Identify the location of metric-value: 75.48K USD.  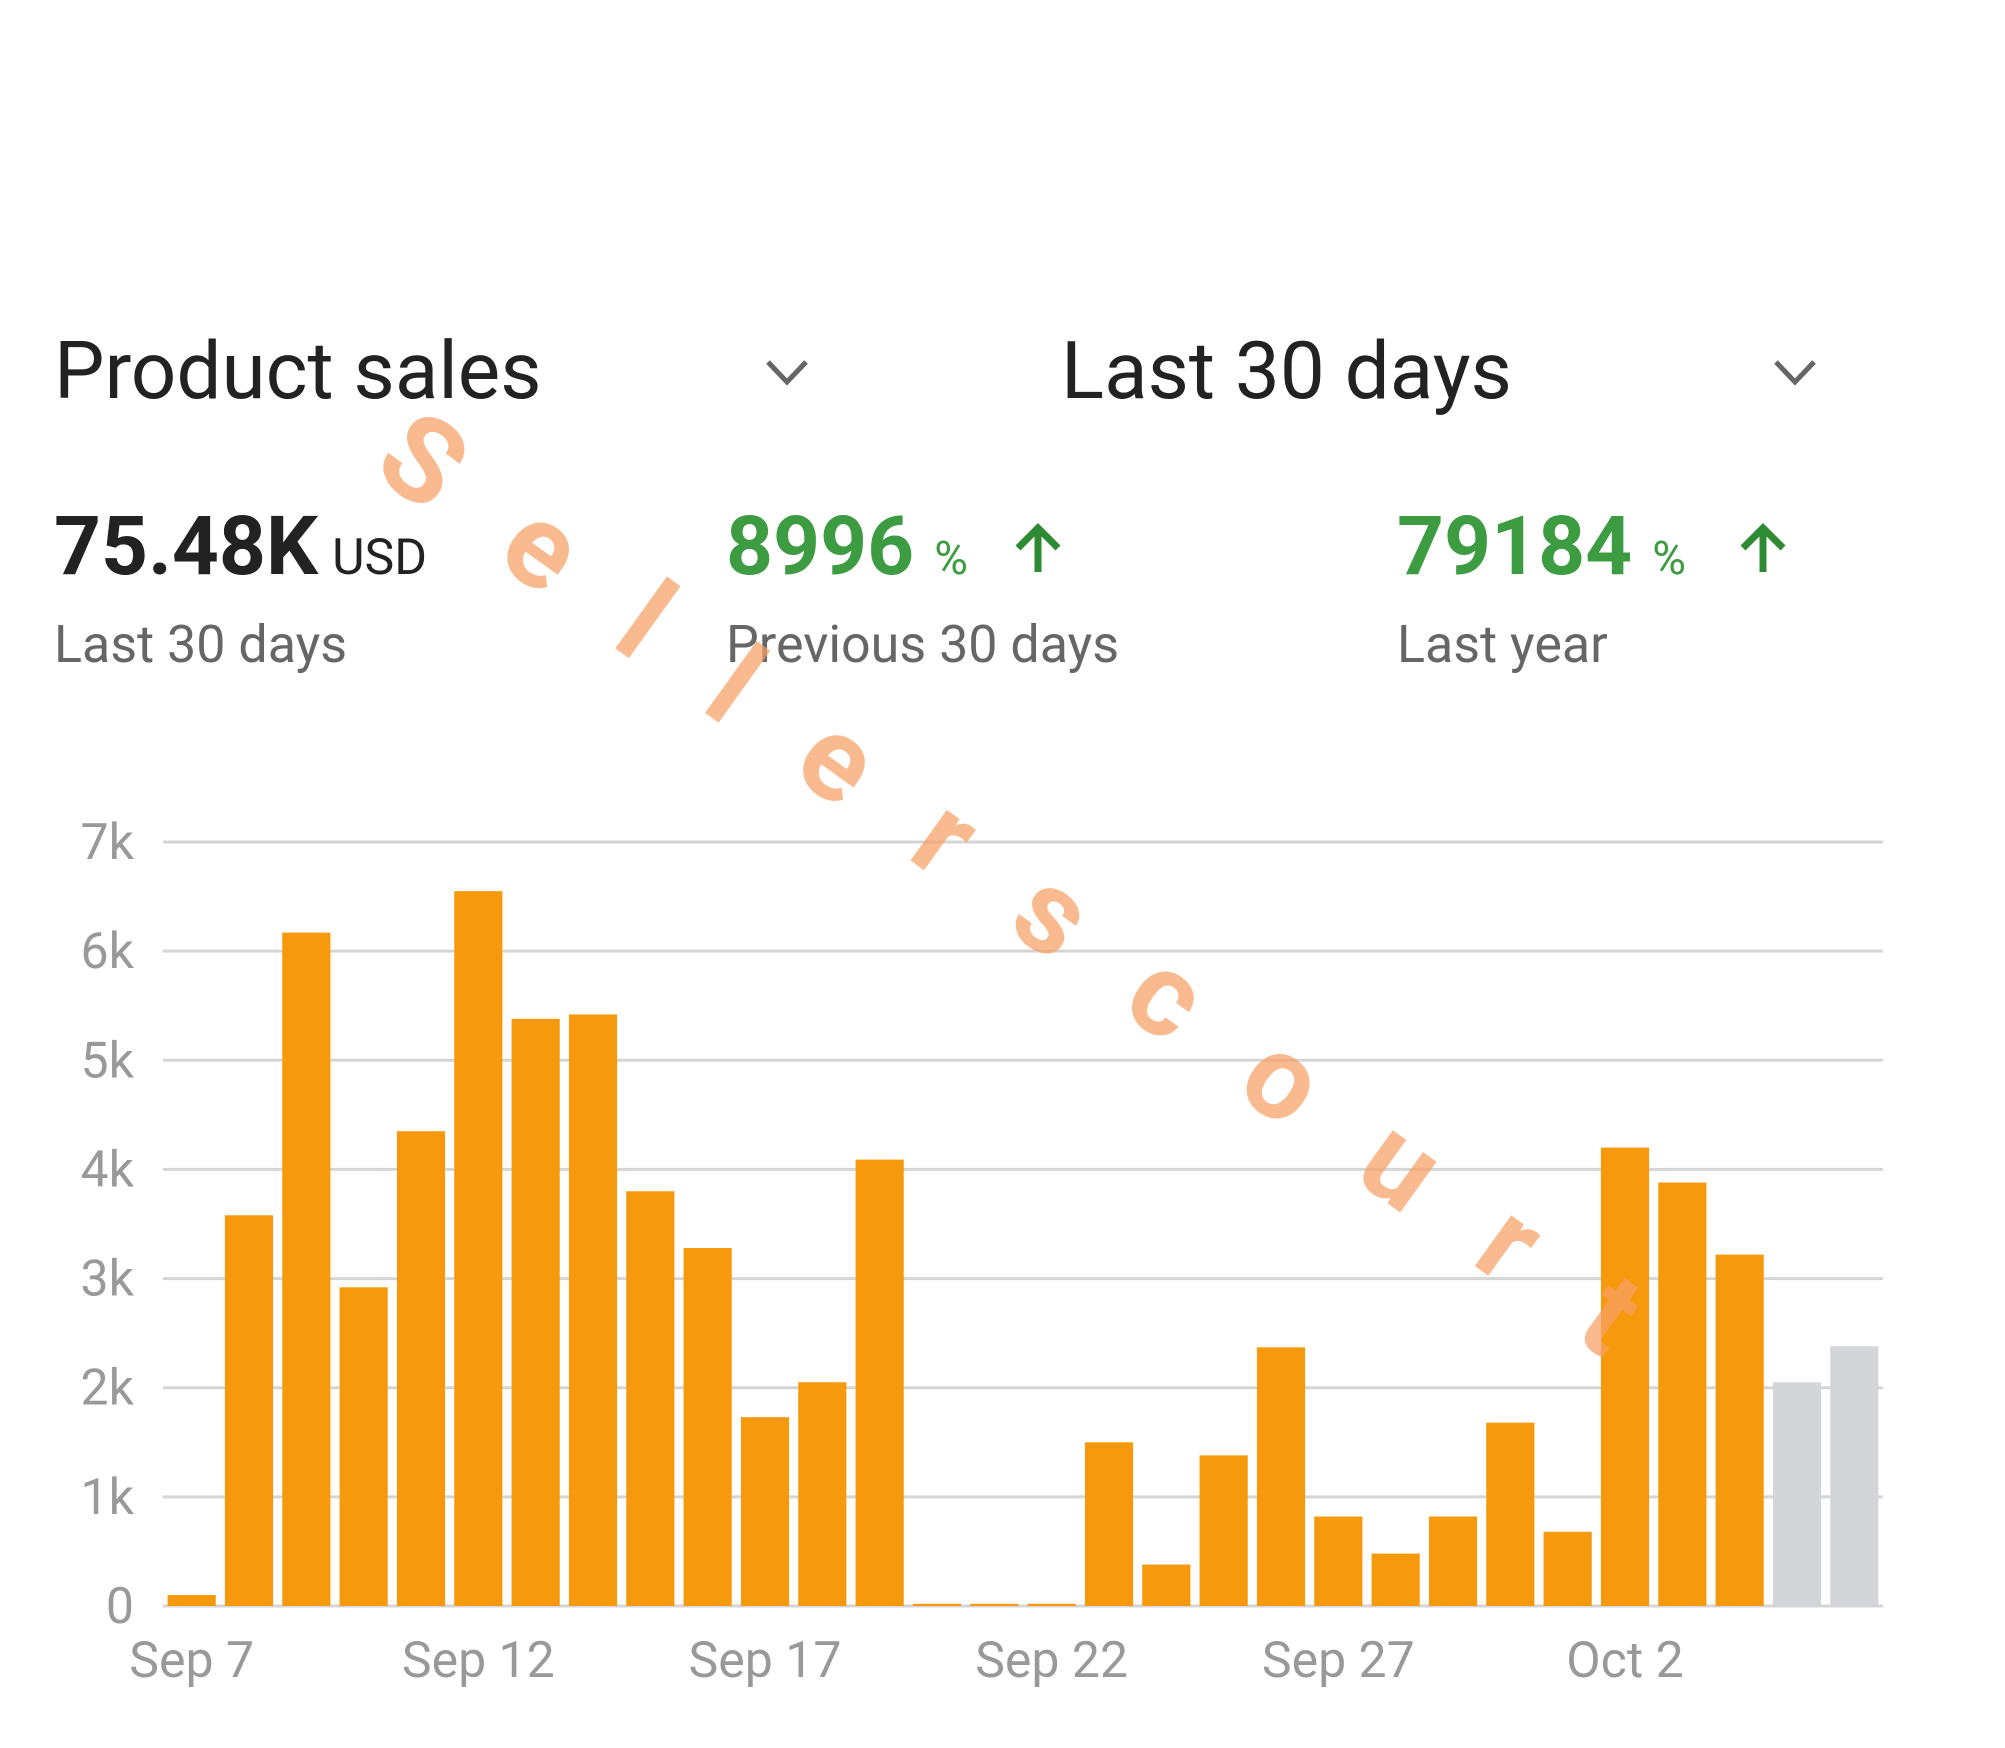
(240, 547).